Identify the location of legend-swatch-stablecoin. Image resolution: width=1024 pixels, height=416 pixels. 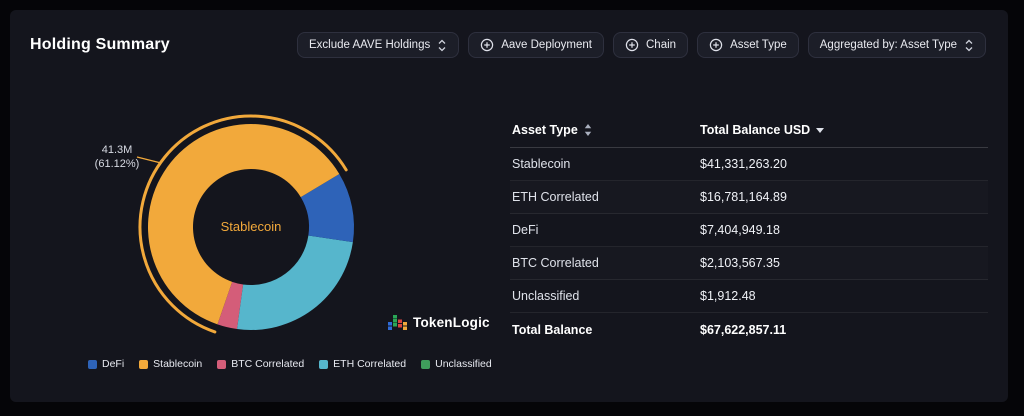
(144, 364).